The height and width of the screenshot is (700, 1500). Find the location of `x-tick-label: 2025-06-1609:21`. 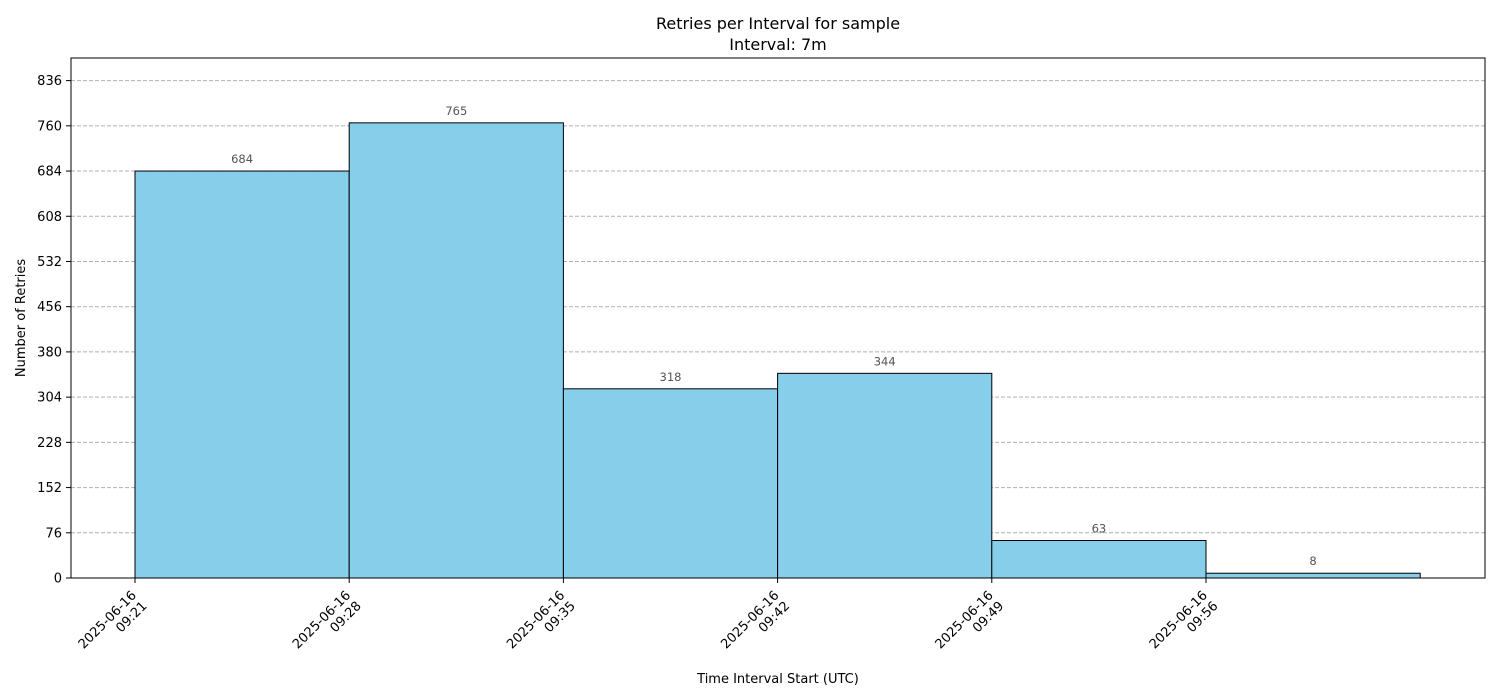

x-tick-label: 2025-06-1609:21 is located at coordinates (113, 625).